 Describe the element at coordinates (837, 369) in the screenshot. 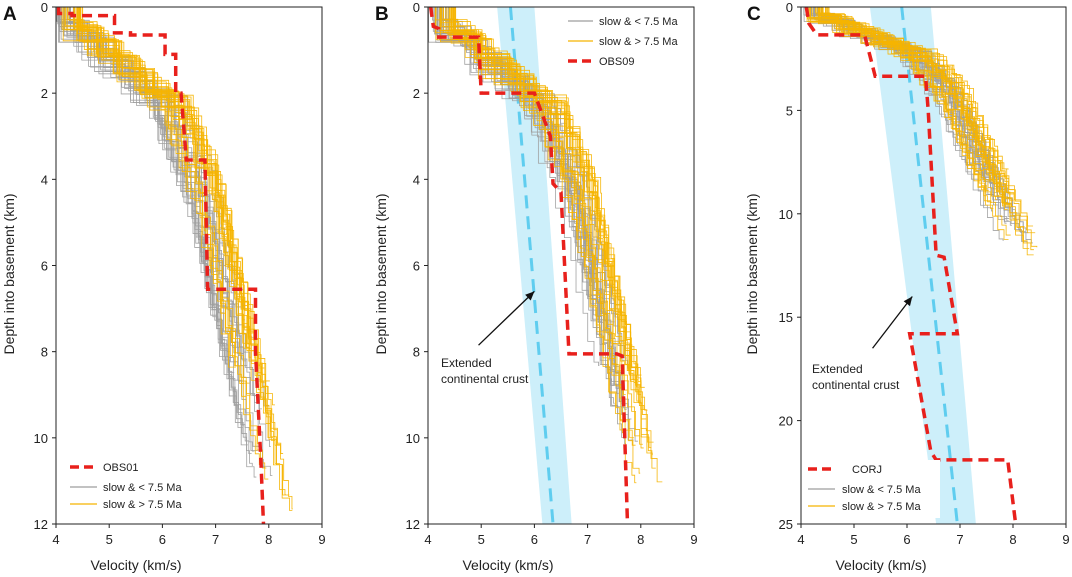

I see `annotation-line-1: Extended` at that location.